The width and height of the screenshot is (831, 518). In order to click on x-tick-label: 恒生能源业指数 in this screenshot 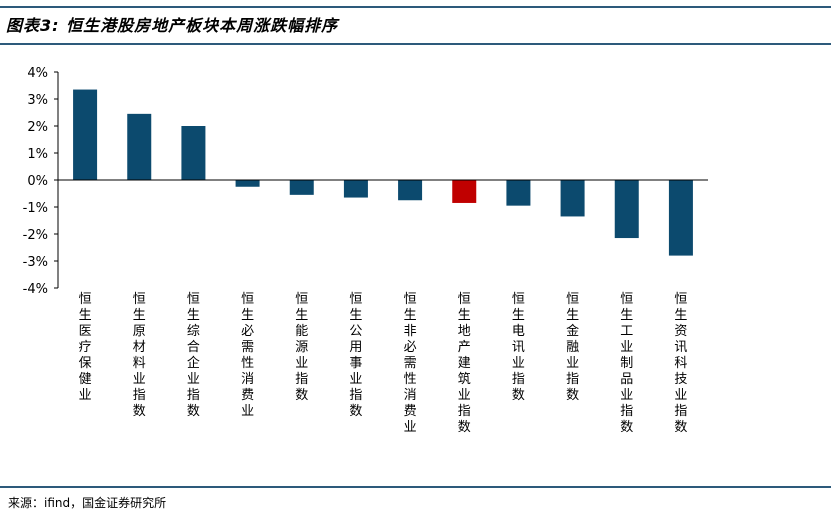, I will do `click(301, 347)`.